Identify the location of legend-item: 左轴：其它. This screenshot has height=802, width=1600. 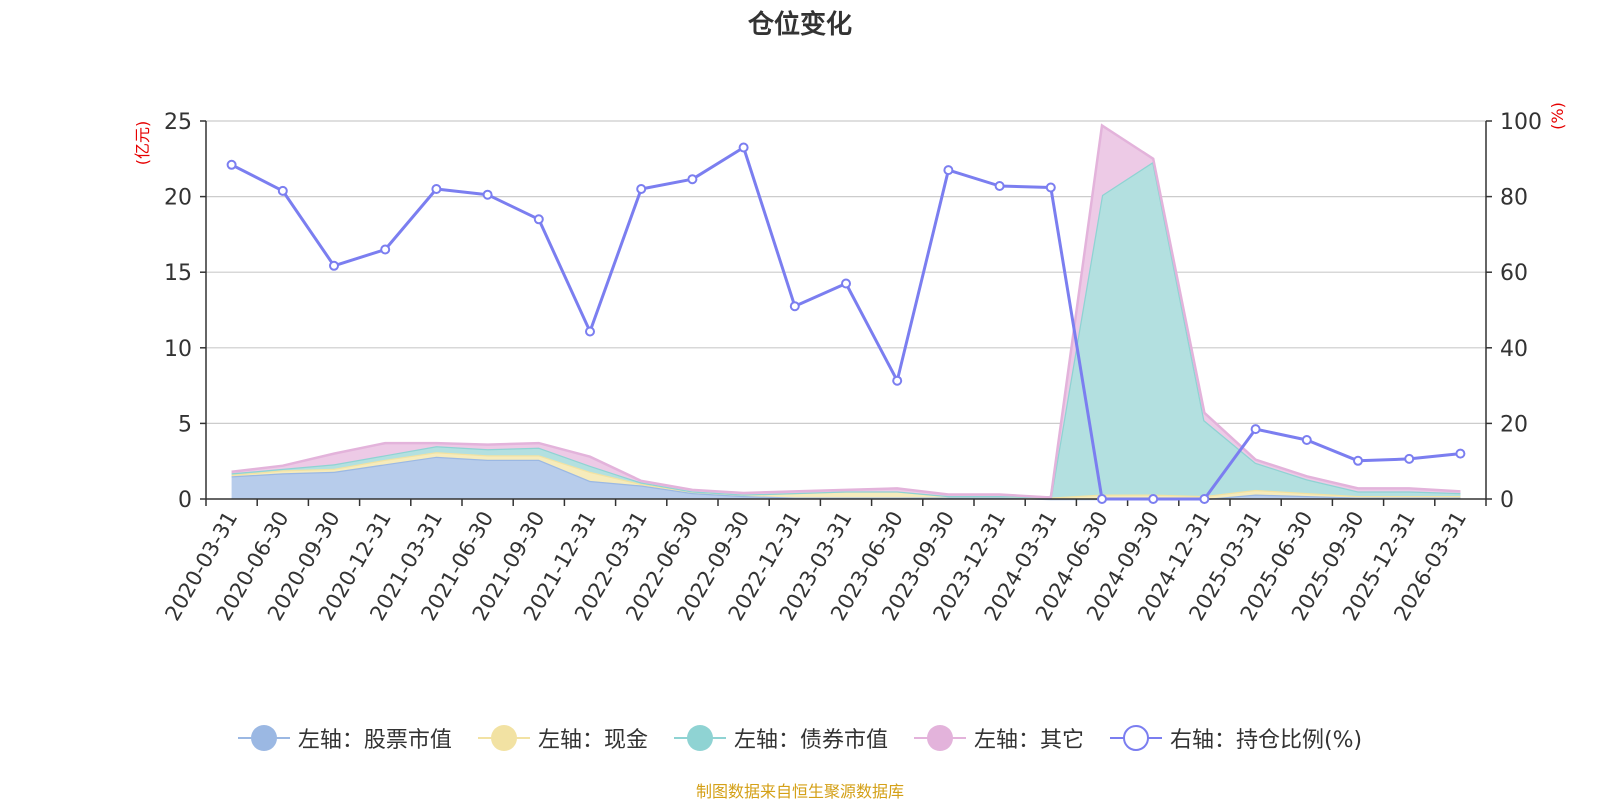
(998, 738).